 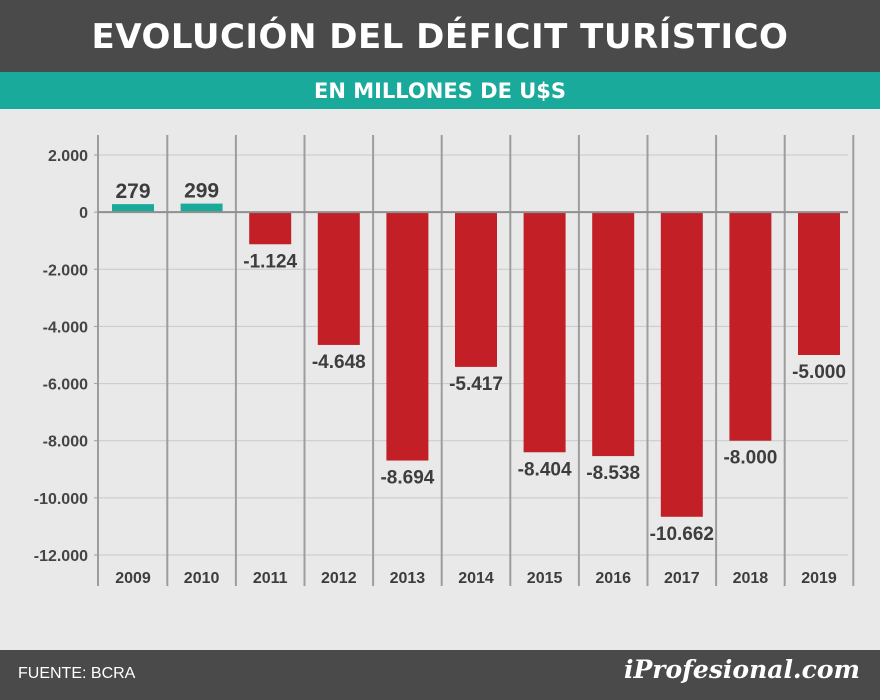 What do you see at coordinates (613, 578) in the screenshot?
I see `x-tick-label-2016: 2016` at bounding box center [613, 578].